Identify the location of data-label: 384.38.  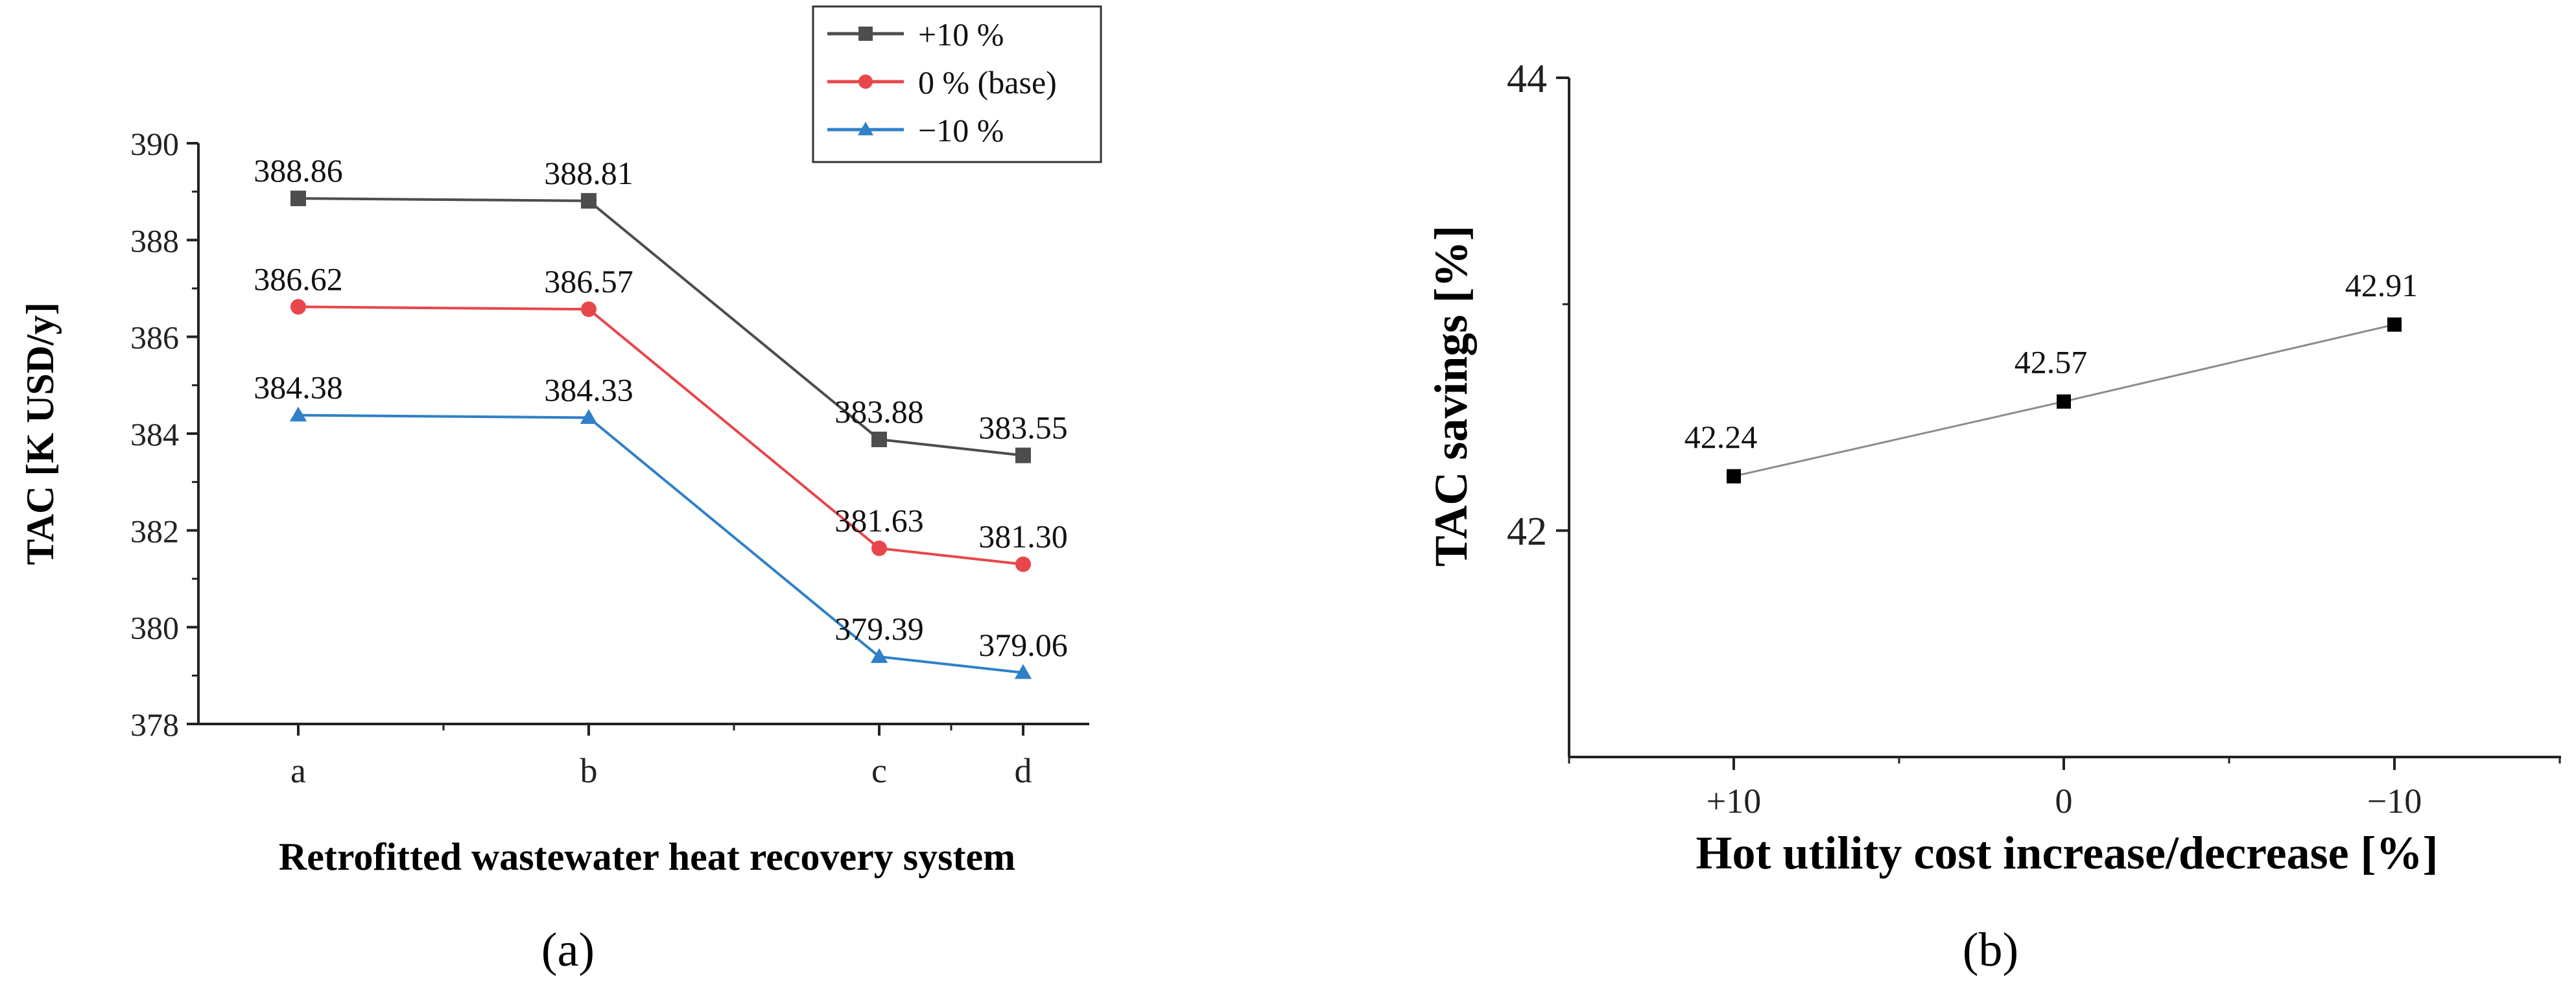
(298, 387).